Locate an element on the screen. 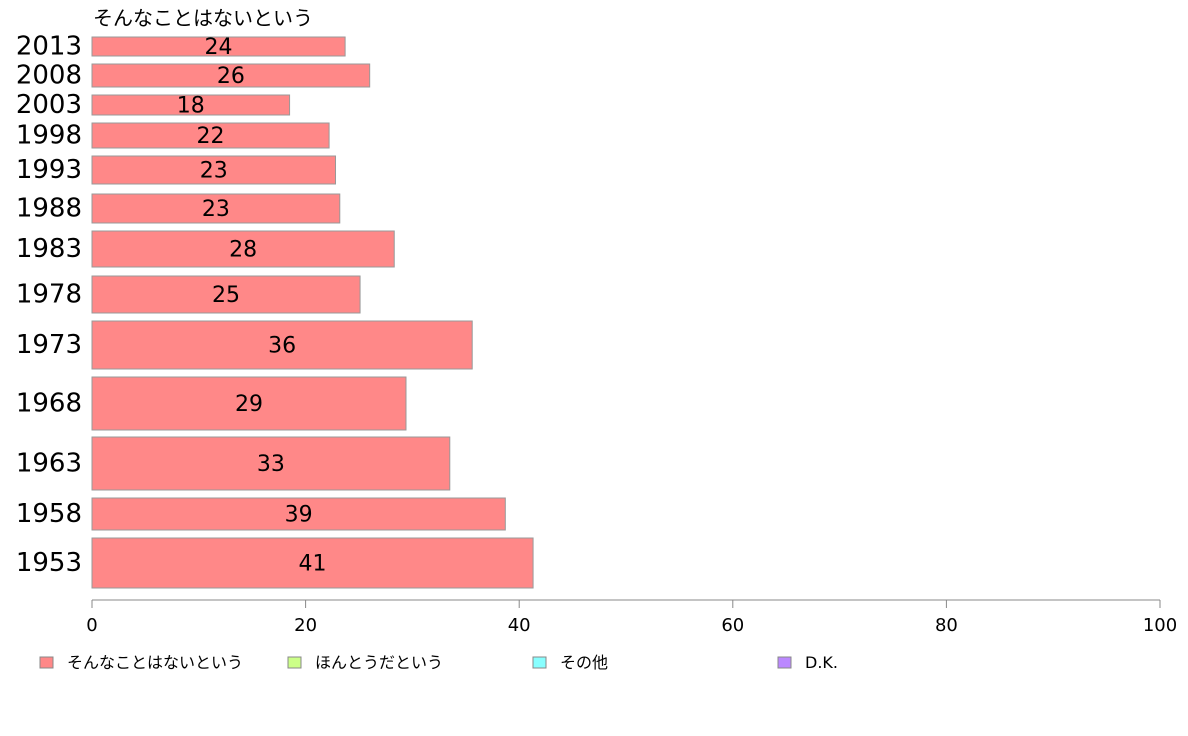  category-label-1963: 1963 is located at coordinates (49, 464).